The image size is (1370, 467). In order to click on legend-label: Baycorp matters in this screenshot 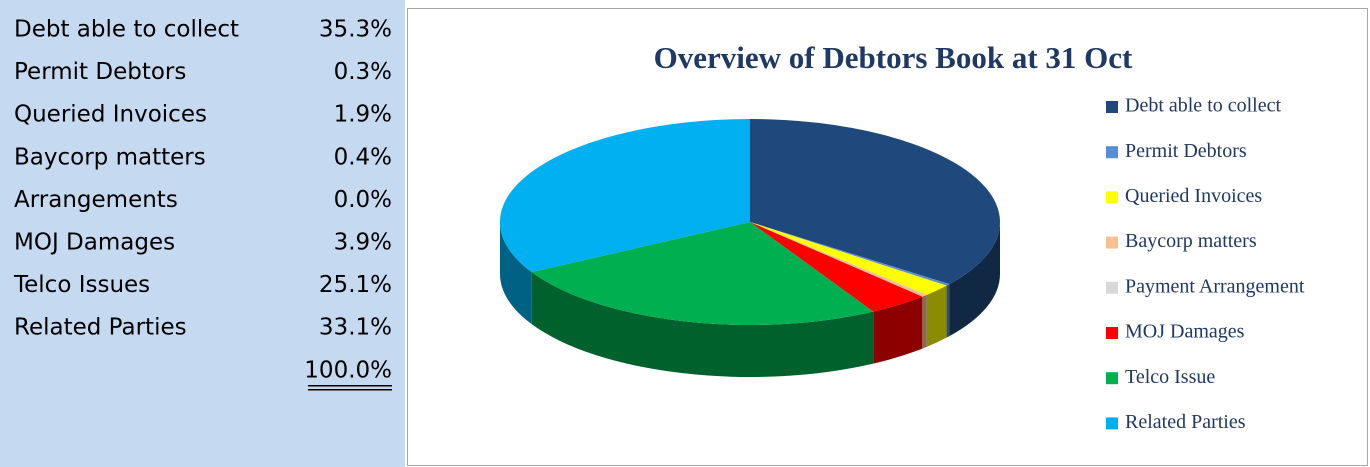, I will do `click(1191, 241)`.